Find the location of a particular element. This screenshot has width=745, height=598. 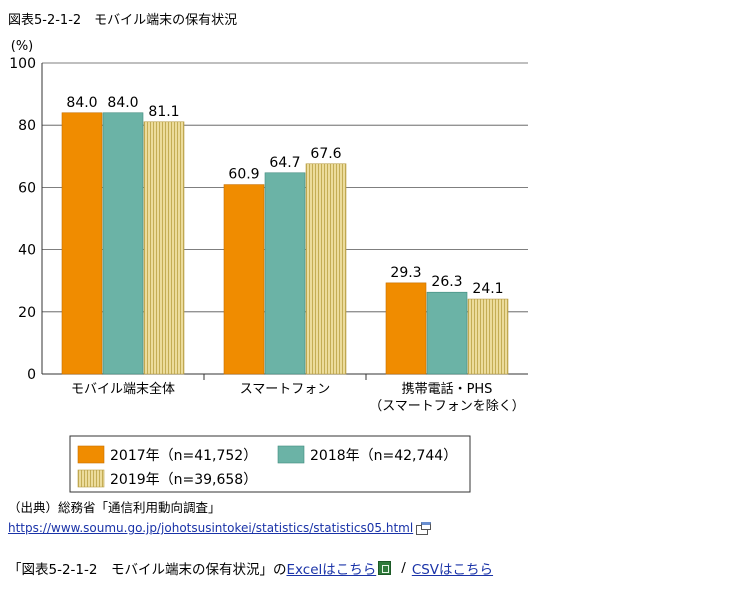

excel-file-icon is located at coordinates (385, 568).